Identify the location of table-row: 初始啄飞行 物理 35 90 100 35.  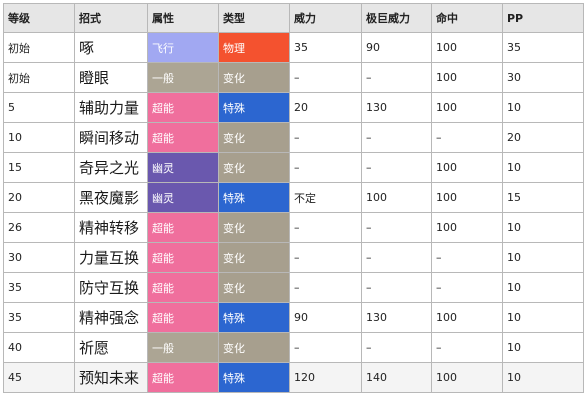
(293, 47).